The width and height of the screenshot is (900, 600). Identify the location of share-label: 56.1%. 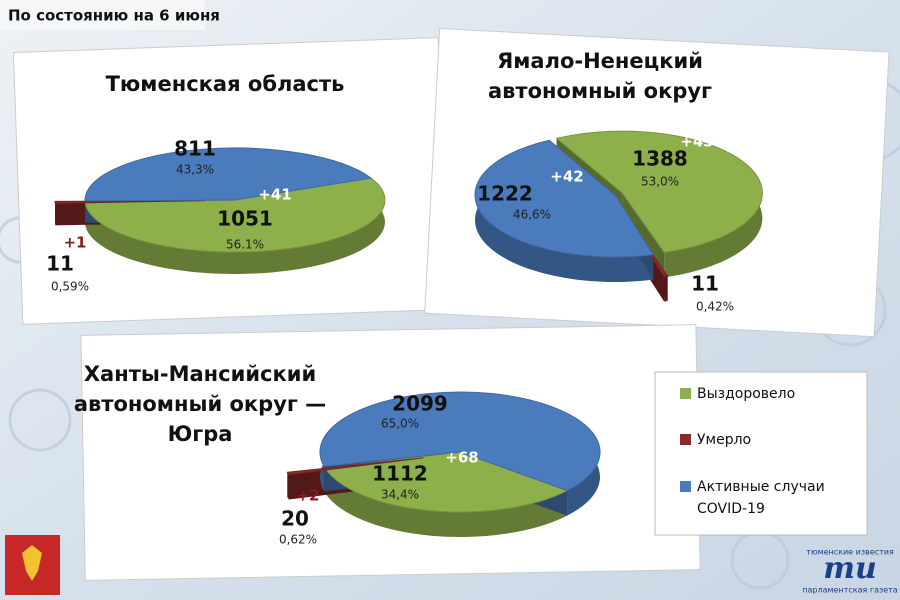
(245, 245).